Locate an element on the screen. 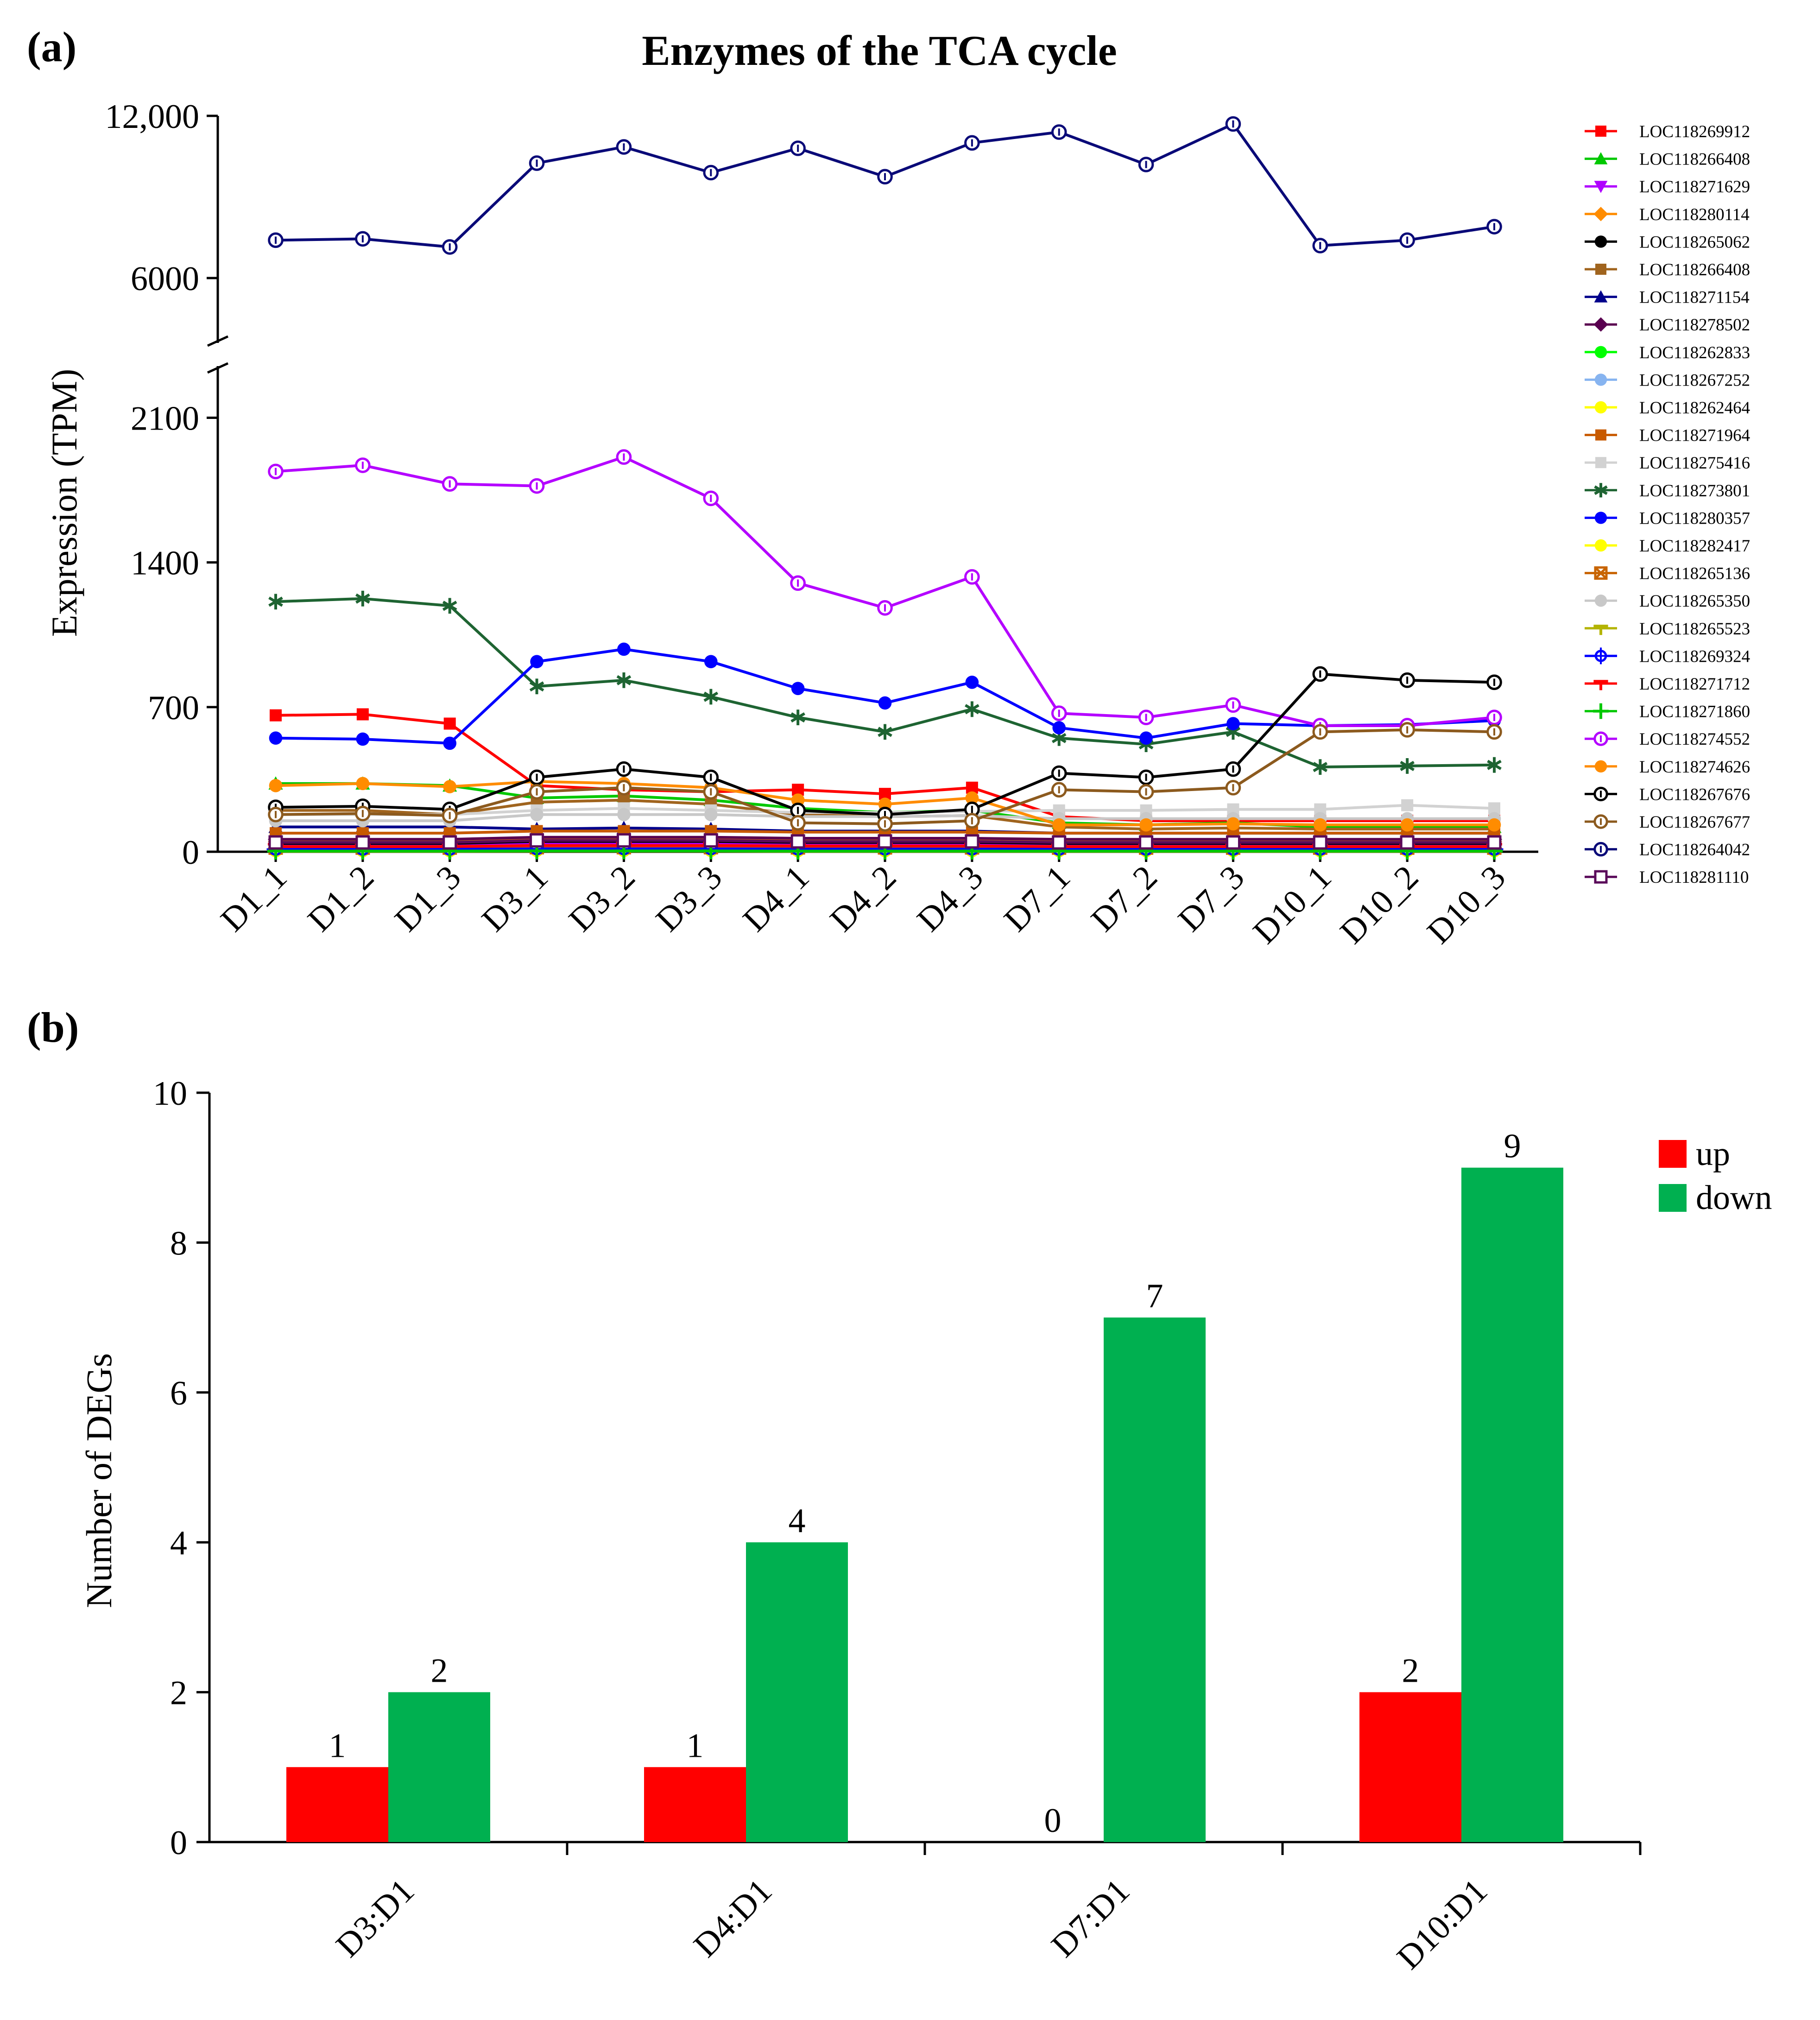 The width and height of the screenshot is (1820, 2020). chart-b-data-label: 4 is located at coordinates (797, 1521).